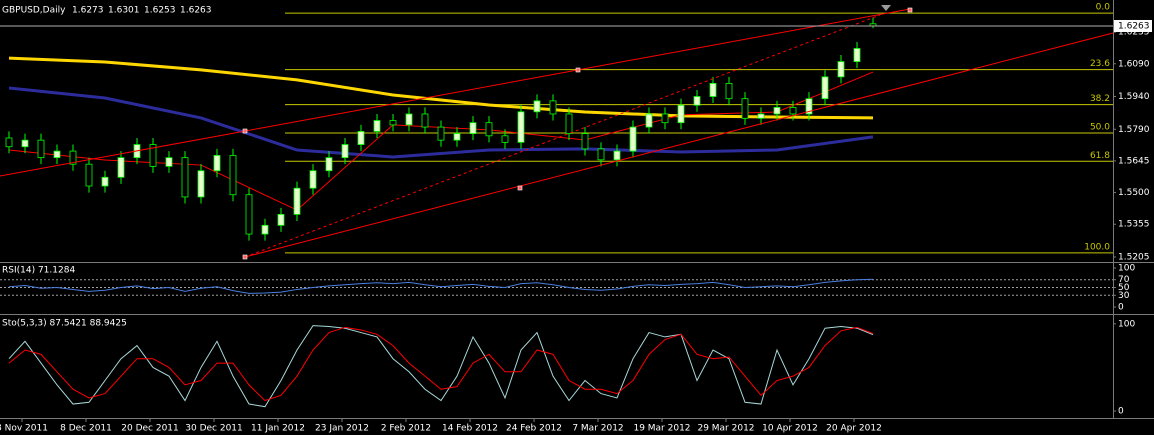 Image resolution: width=1154 pixels, height=435 pixels. I want to click on current-price-label: 1.6263, so click(1134, 26).